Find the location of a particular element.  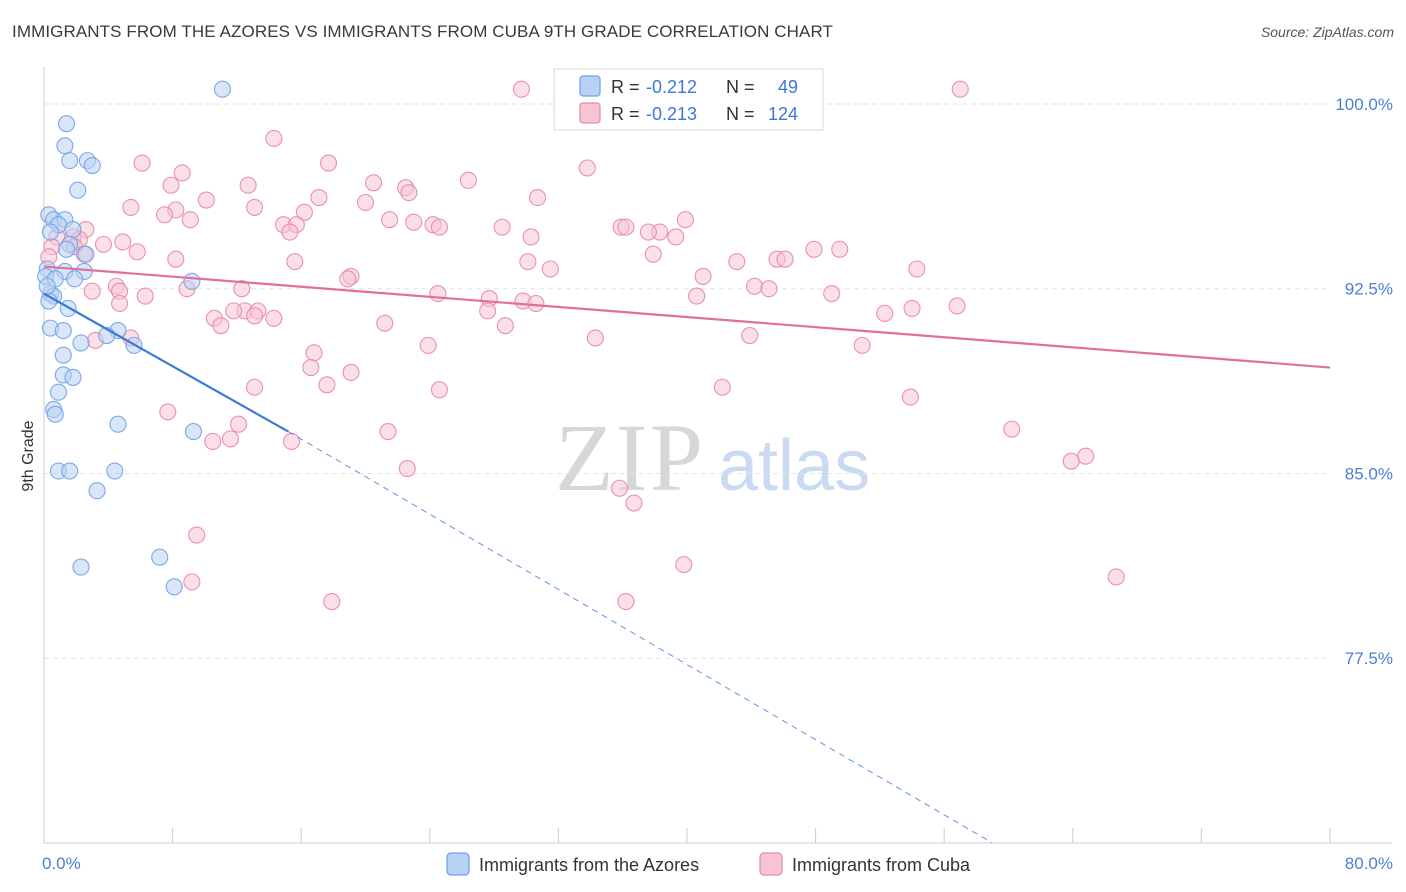

legend-swatch-cuba is located at coordinates (590, 113).